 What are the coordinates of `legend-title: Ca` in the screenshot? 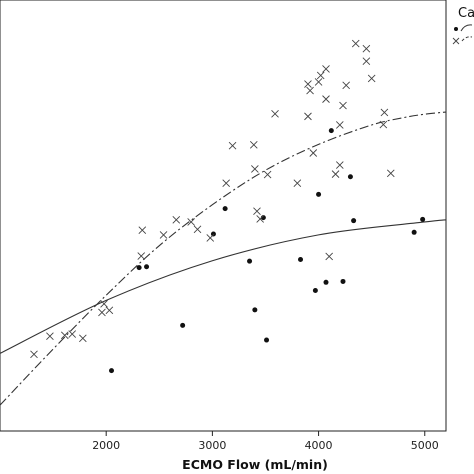 It's located at (466, 13).